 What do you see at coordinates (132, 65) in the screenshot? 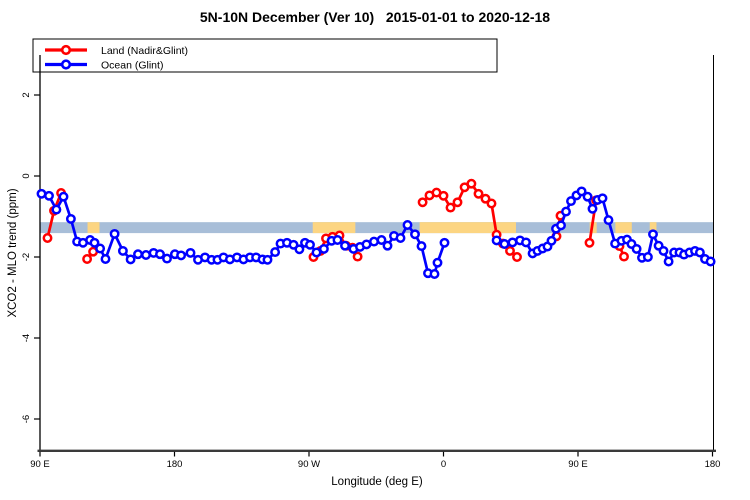
I see `legend-label: Ocean (Glint)` at bounding box center [132, 65].